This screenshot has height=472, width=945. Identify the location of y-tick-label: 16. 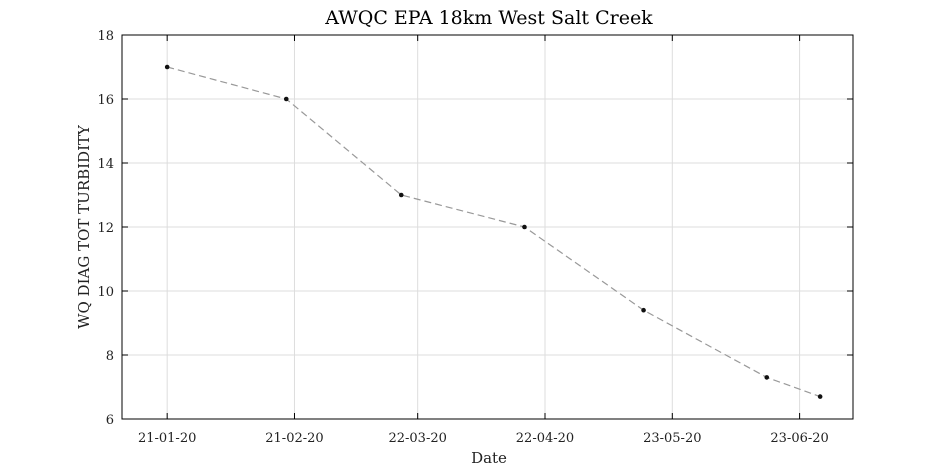
(105, 100).